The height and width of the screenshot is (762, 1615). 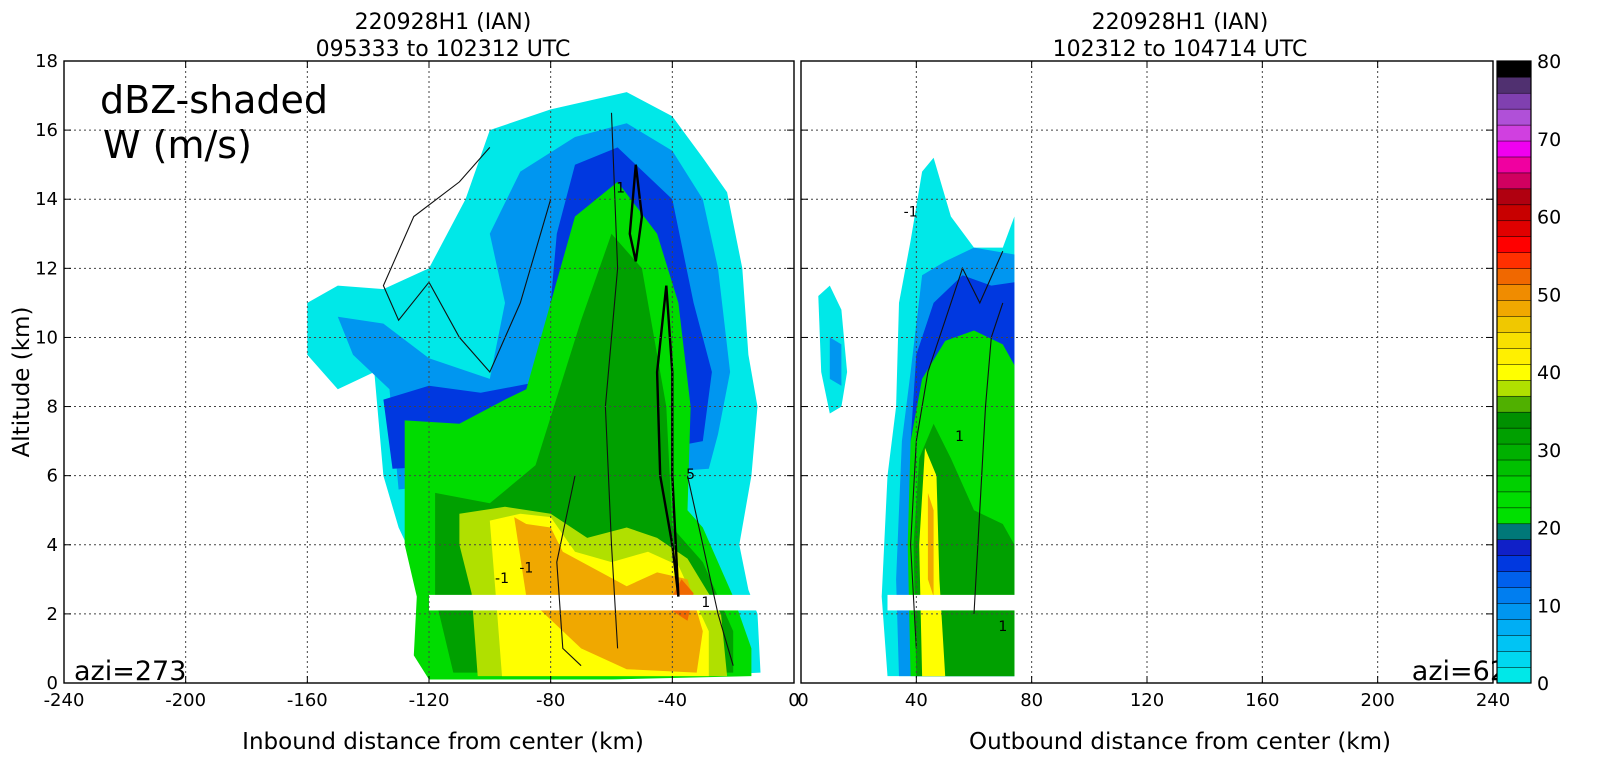 What do you see at coordinates (1549, 140) in the screenshot?
I see `colorbar-tick-label: 70` at bounding box center [1549, 140].